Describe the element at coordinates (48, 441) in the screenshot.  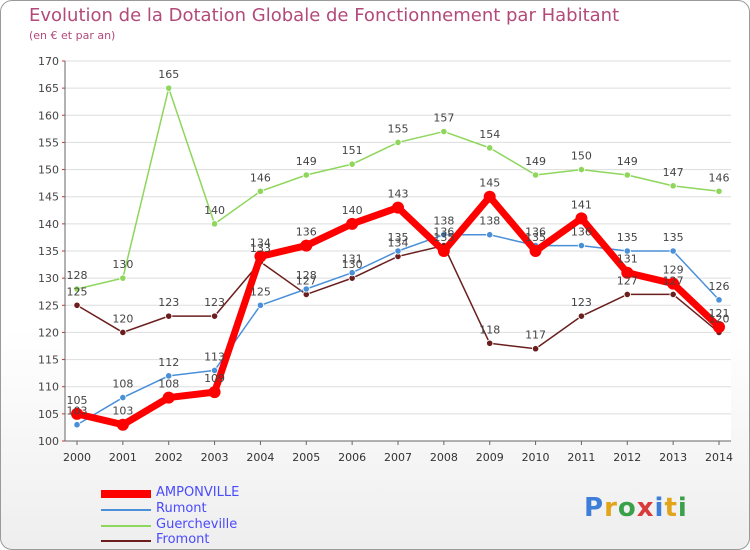
I see `y-tick-label: 100` at that location.